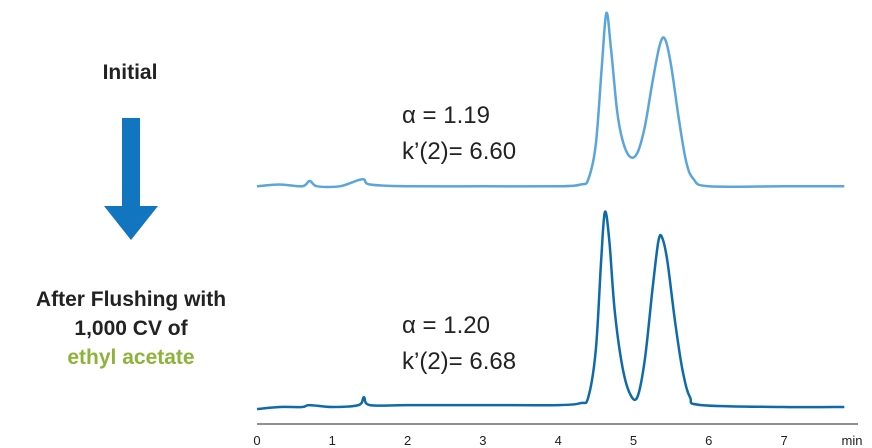 The image size is (872, 448). Describe the element at coordinates (459, 134) in the screenshot. I see `initial-annotation: α = 1.19 k’(2)= 6.60` at that location.